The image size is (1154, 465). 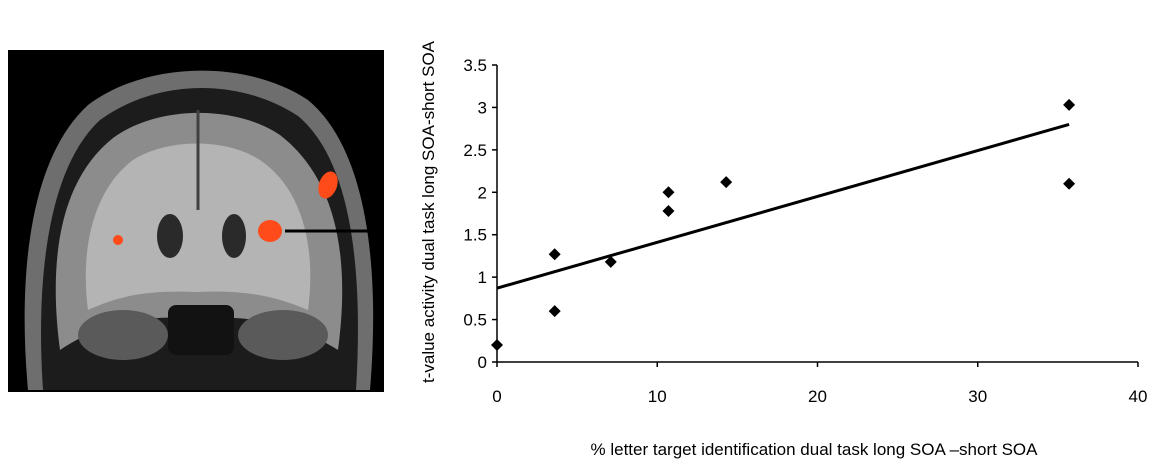 I want to click on y-tick-label: 2.5, so click(x=475, y=150).